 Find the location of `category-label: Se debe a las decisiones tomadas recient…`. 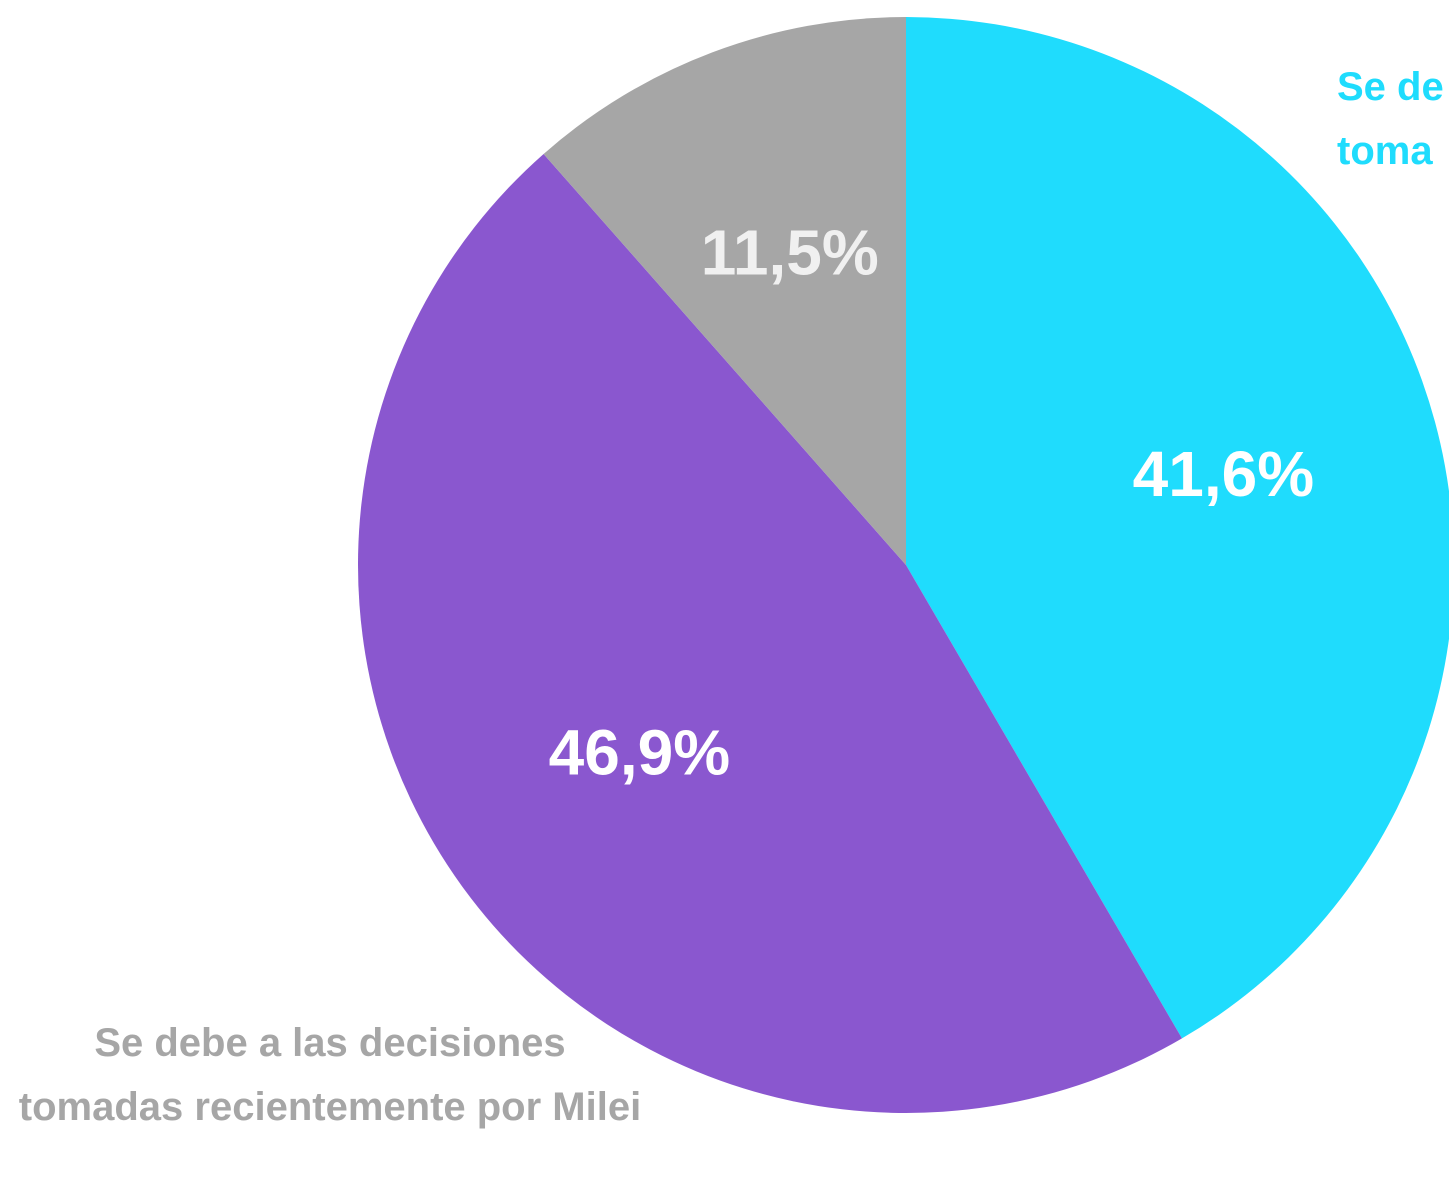

category-label: Se debe a las decisiones tomadas recient… is located at coordinates (330, 1075).